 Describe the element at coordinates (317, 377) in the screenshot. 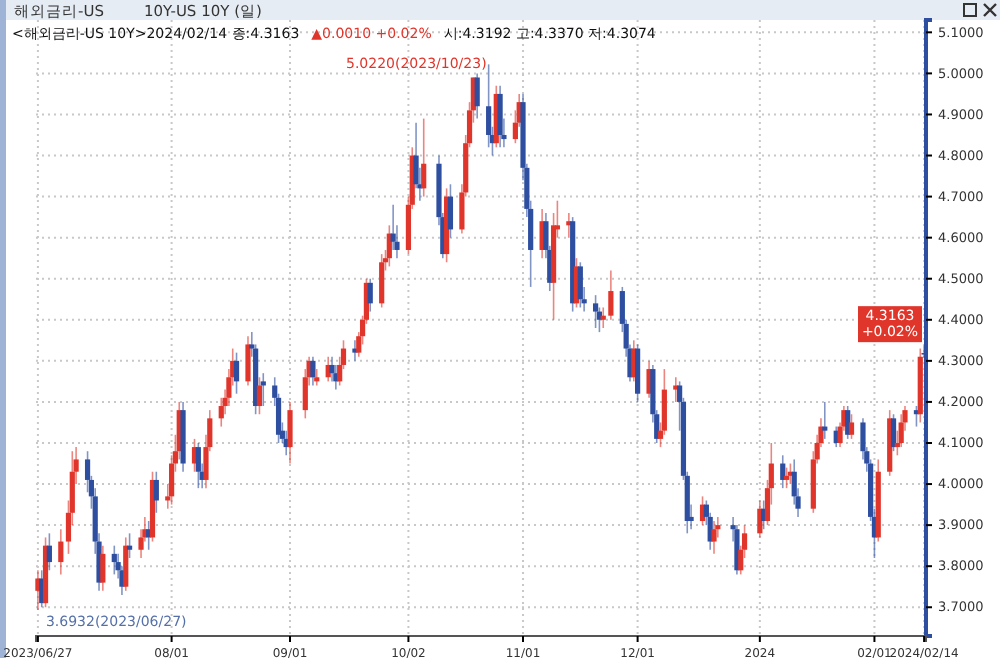

I see `candlestick` at that location.